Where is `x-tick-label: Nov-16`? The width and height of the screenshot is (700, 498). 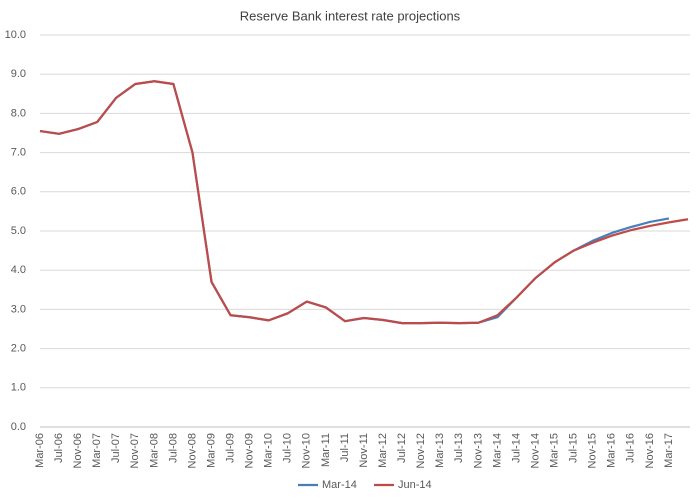
x-tick-label: Nov-16 is located at coordinates (650, 450).